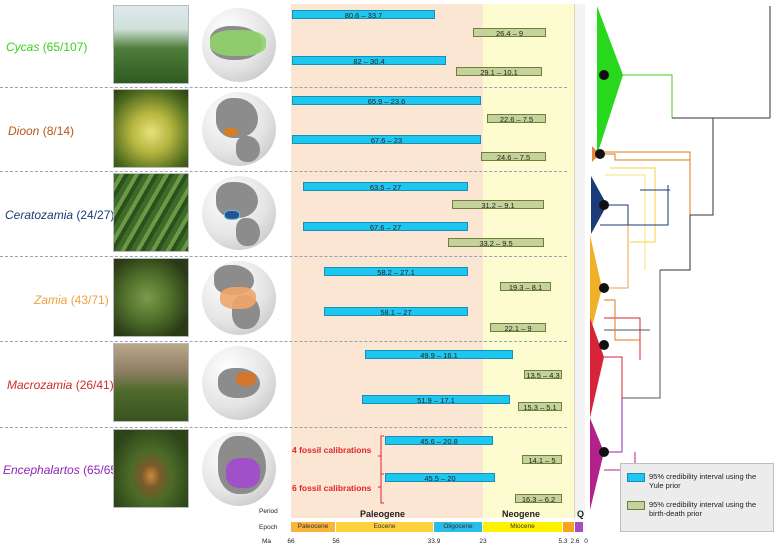 The height and width of the screenshot is (546, 778). I want to click on period-neogene: Neogene, so click(521, 514).